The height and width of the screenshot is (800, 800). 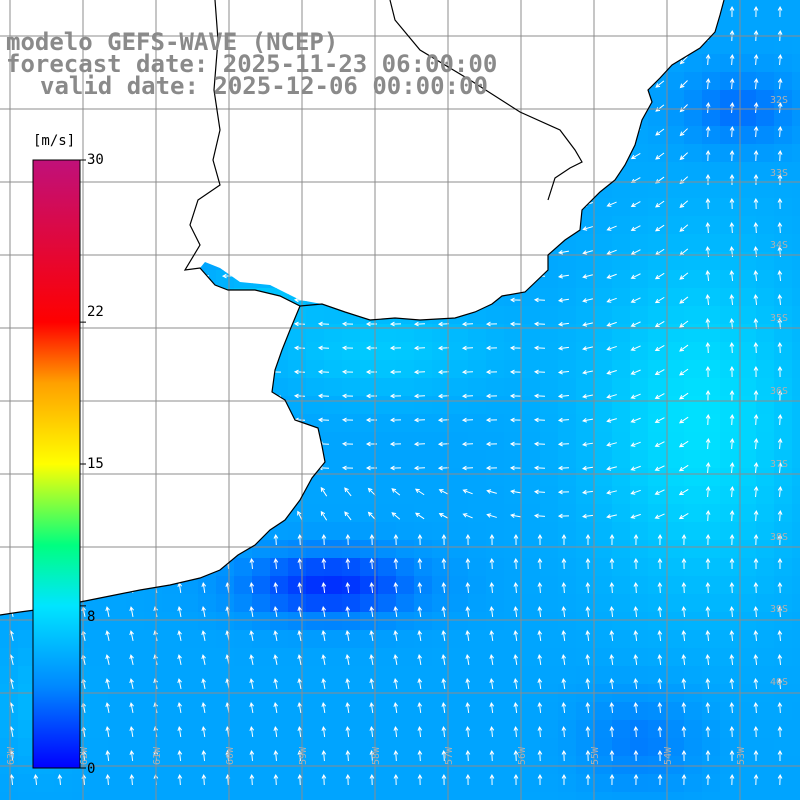 What do you see at coordinates (779, 682) in the screenshot?
I see `lat-label-40s: 40S` at bounding box center [779, 682].